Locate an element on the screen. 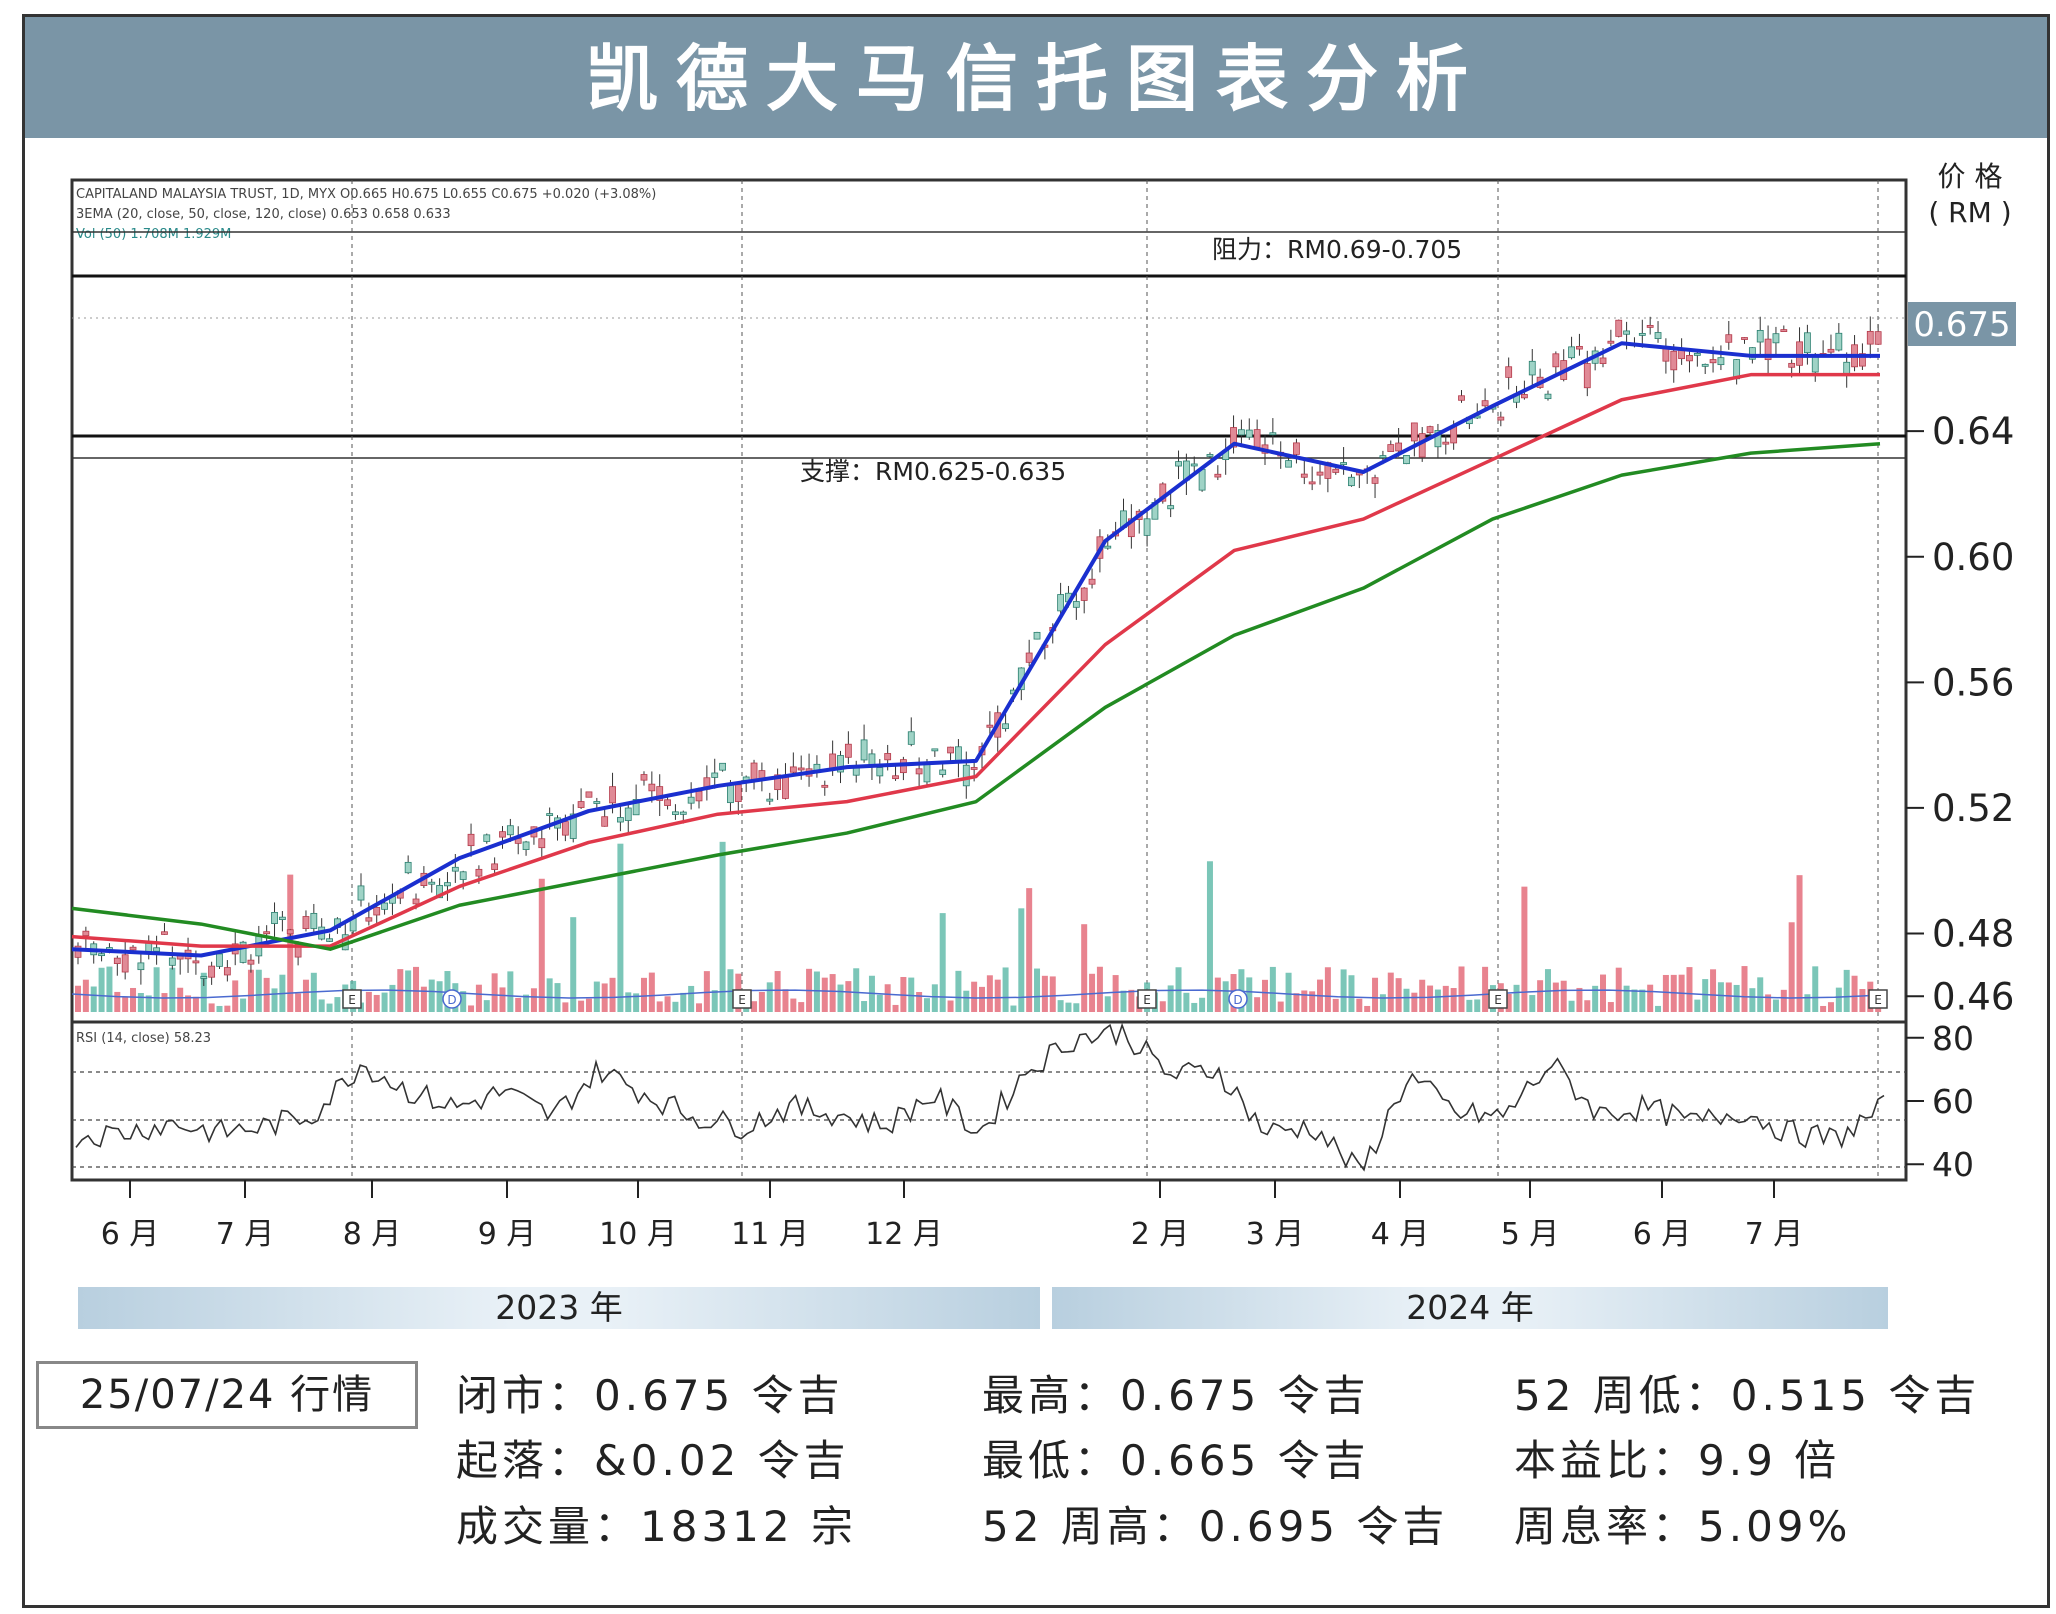 This screenshot has height=1614, width=2056. year-bar-2024: 2024 年 is located at coordinates (1470, 1308).